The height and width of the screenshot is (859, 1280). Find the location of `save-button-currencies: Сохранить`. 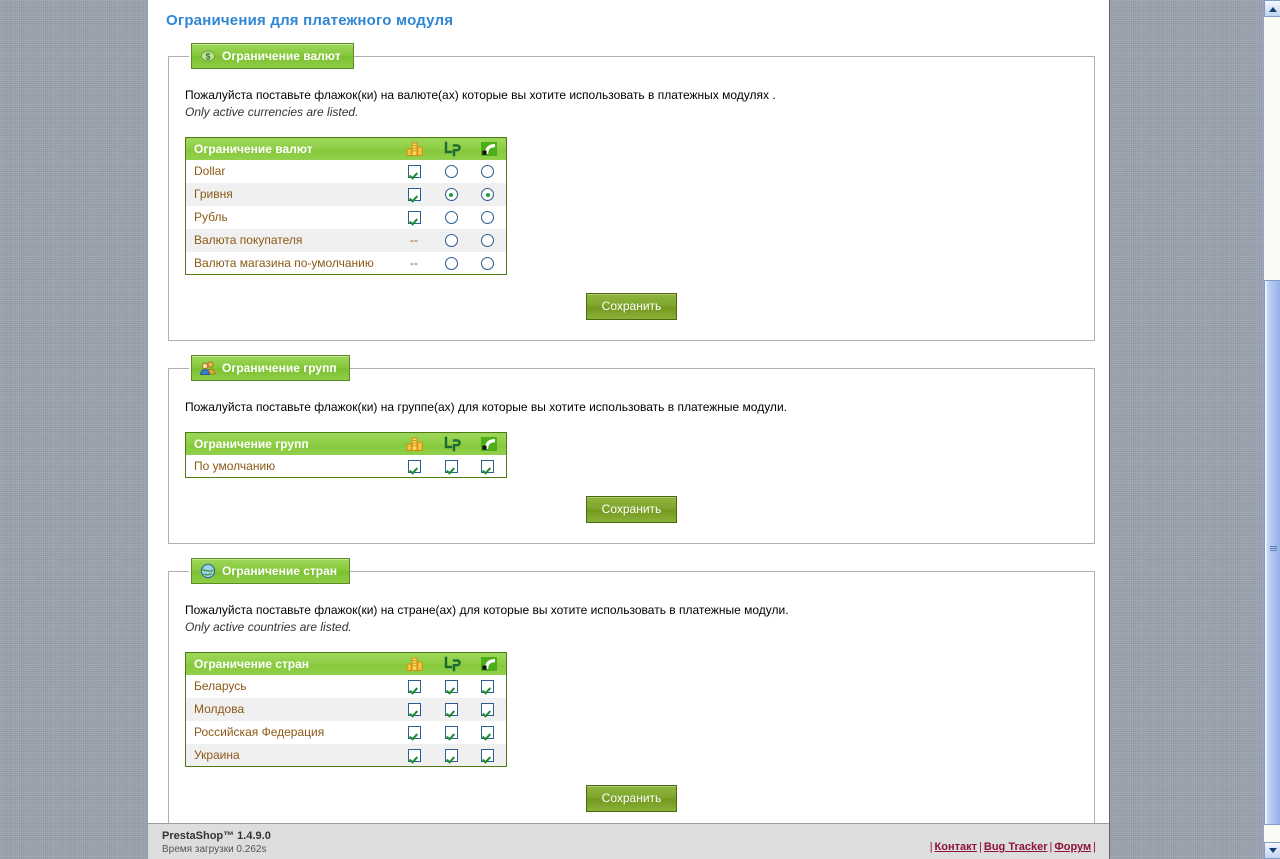

save-button-currencies: Сохранить is located at coordinates (631, 306).